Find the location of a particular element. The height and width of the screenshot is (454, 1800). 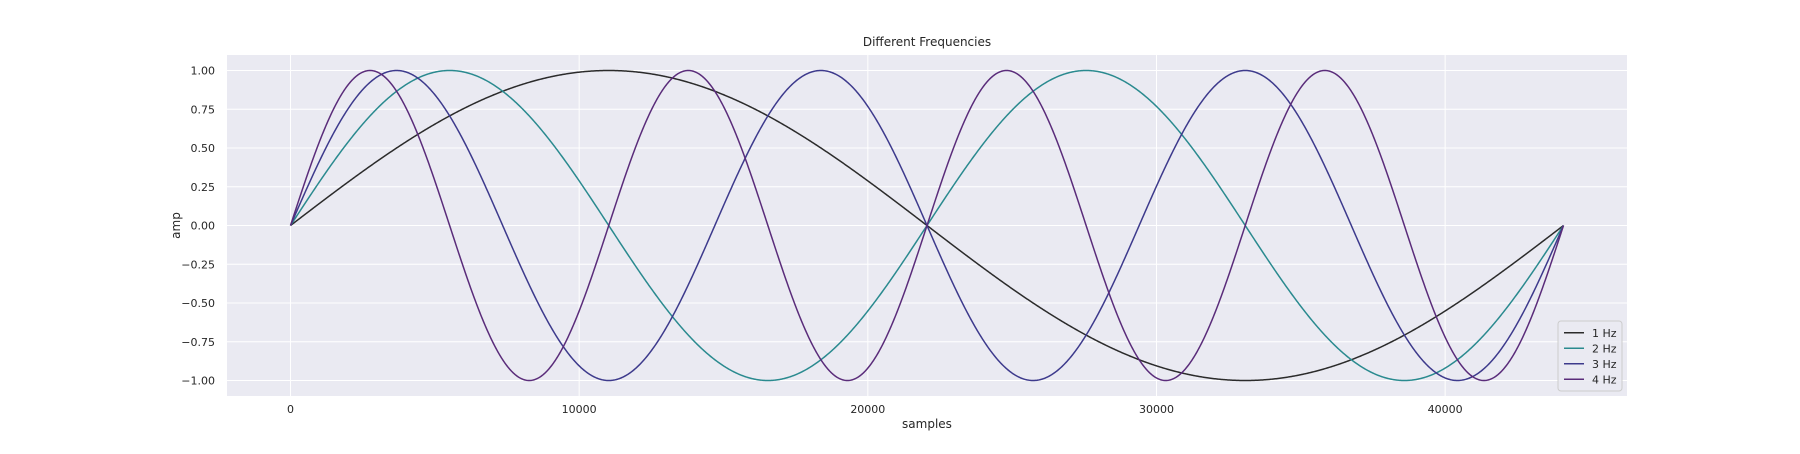

x-tick-label: 20000 is located at coordinates (867, 409).